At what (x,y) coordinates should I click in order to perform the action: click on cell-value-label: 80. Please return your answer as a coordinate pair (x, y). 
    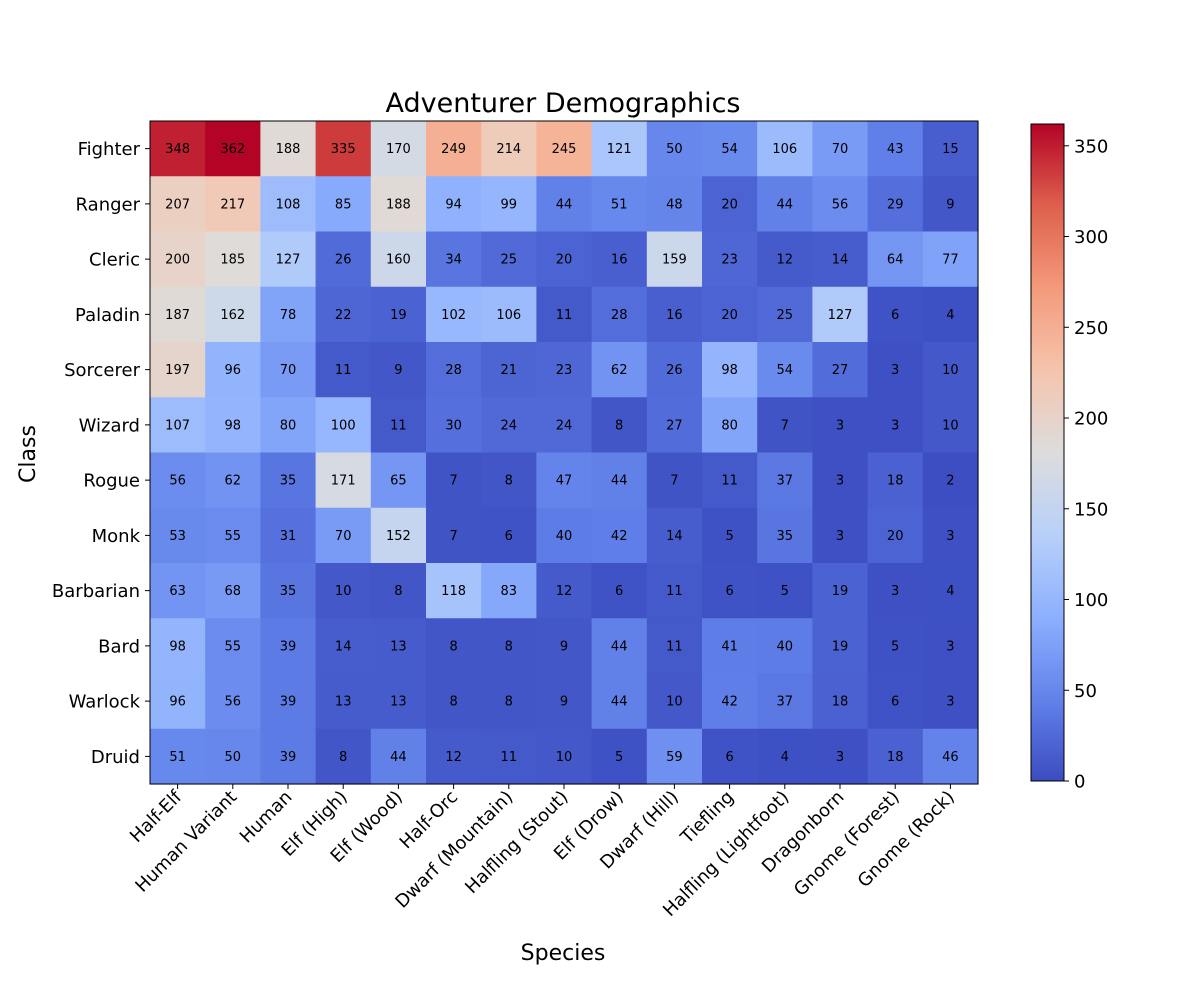
    Looking at the image, I should click on (288, 425).